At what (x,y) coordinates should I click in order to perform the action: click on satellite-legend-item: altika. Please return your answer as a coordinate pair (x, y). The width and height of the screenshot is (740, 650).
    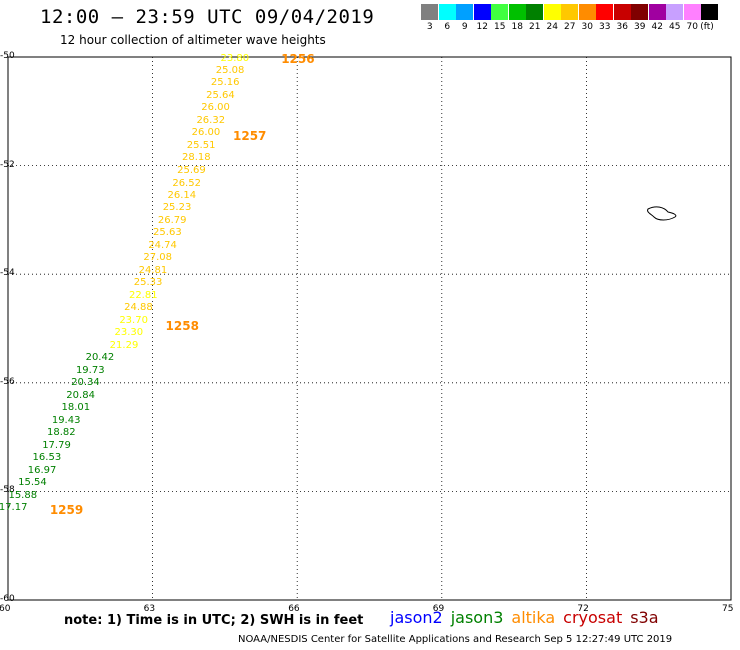
    Looking at the image, I should click on (533, 617).